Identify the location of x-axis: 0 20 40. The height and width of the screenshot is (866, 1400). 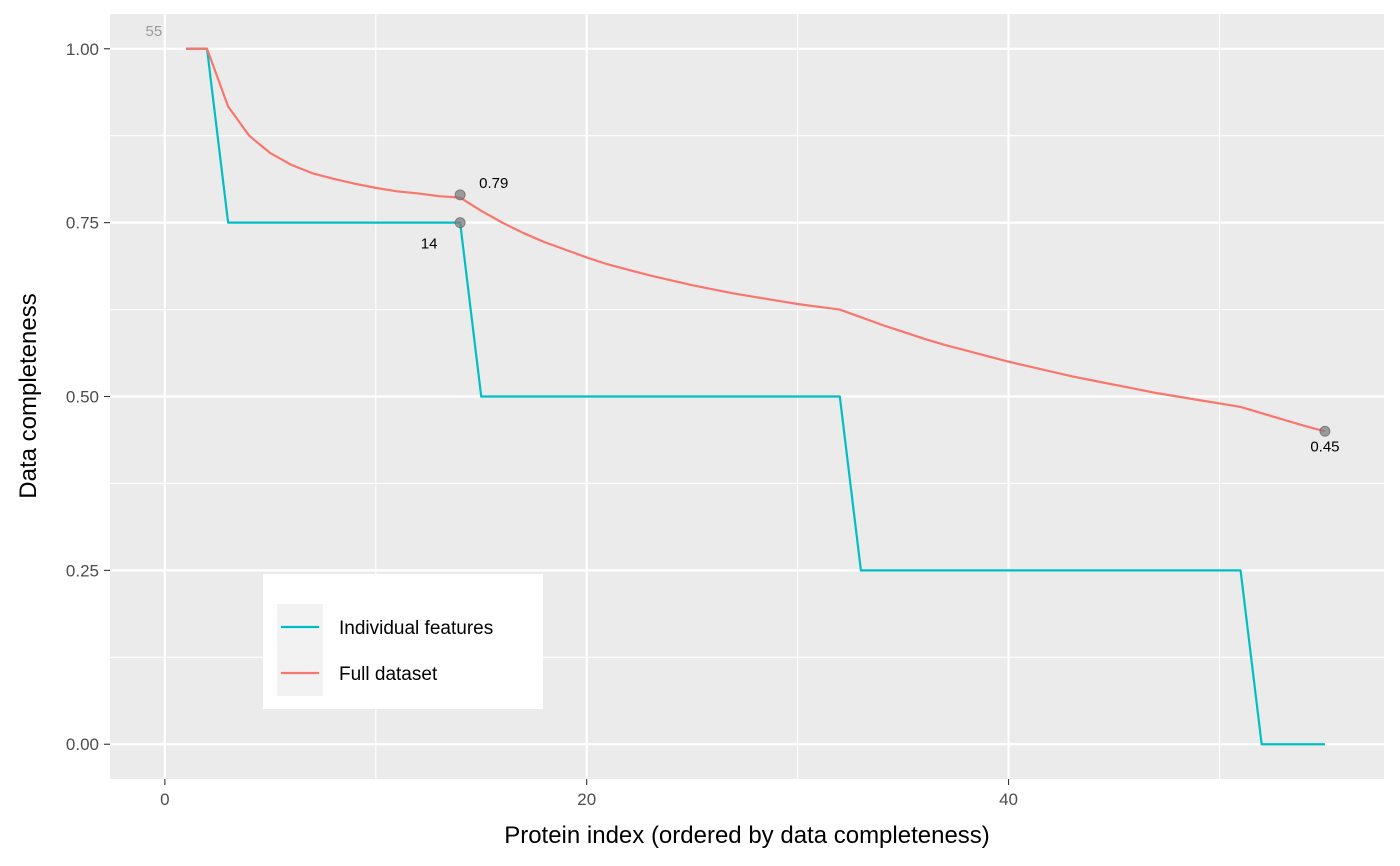
(589, 794).